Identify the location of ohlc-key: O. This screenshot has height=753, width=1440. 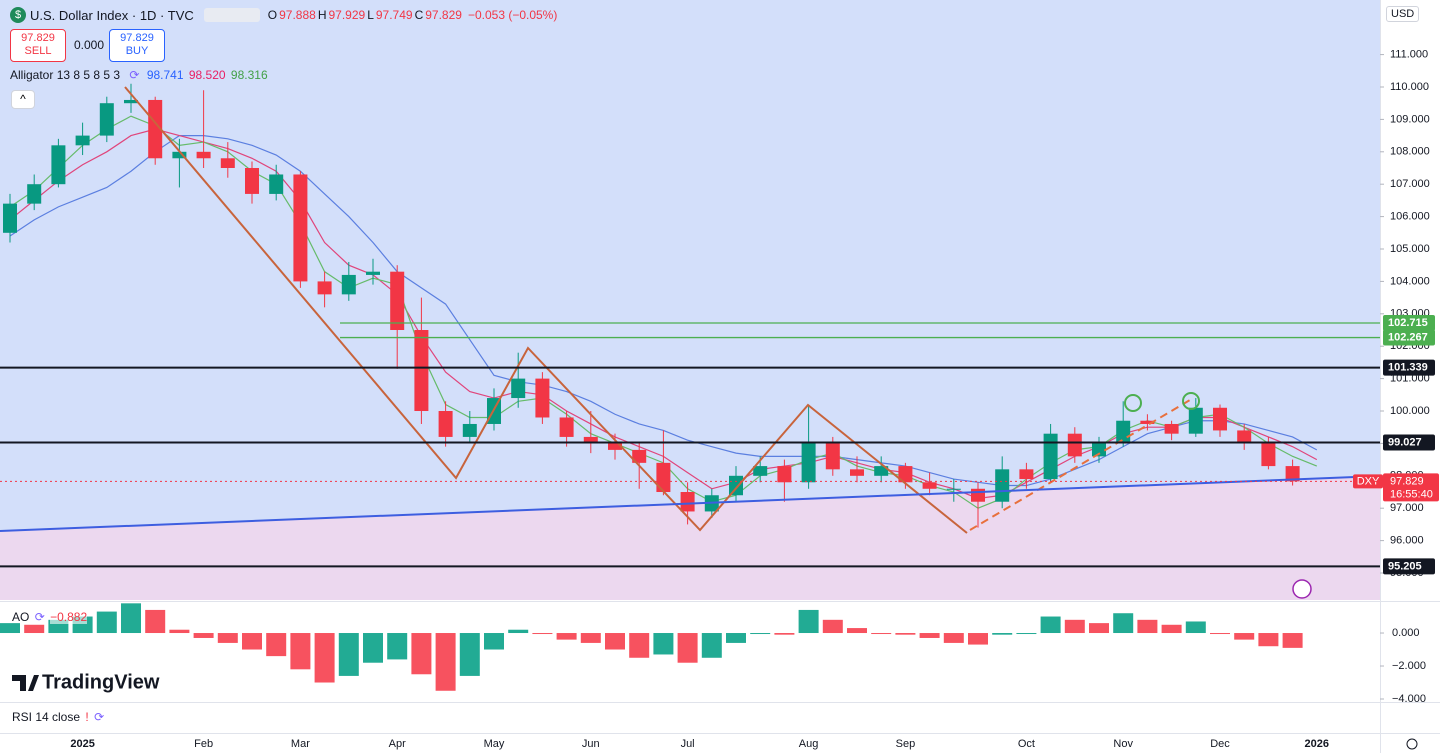
(272, 15).